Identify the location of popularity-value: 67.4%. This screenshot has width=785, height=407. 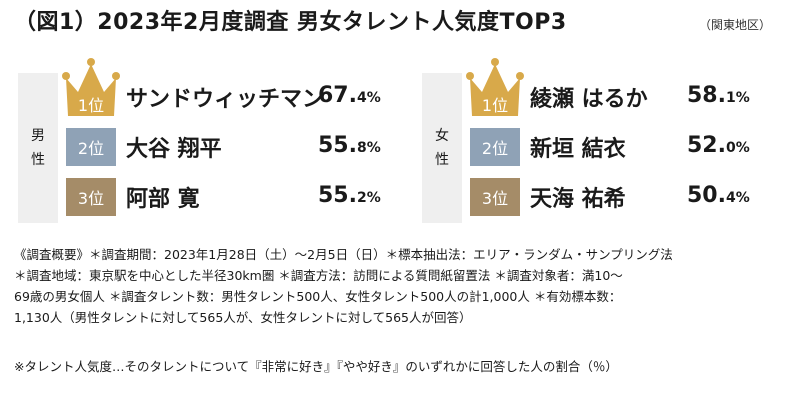
(349, 95).